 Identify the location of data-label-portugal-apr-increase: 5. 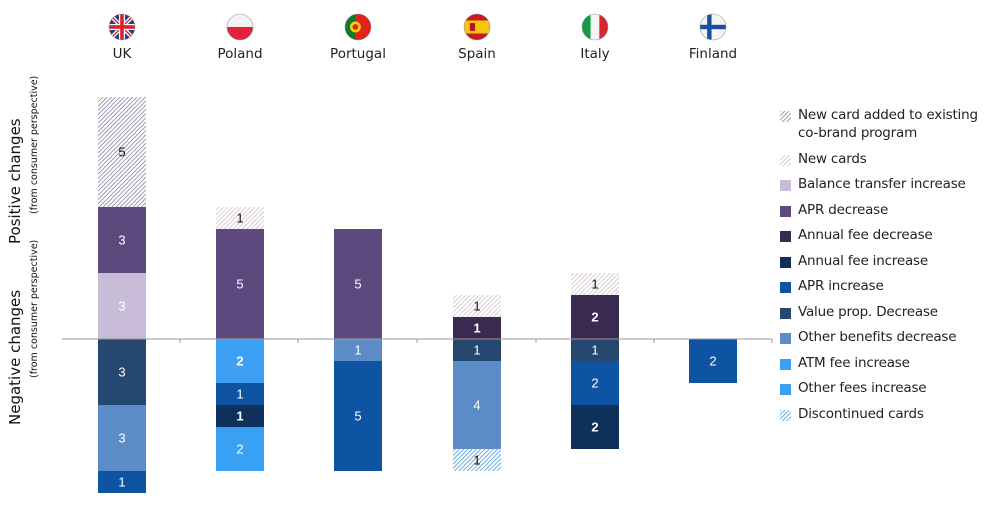
(357, 416).